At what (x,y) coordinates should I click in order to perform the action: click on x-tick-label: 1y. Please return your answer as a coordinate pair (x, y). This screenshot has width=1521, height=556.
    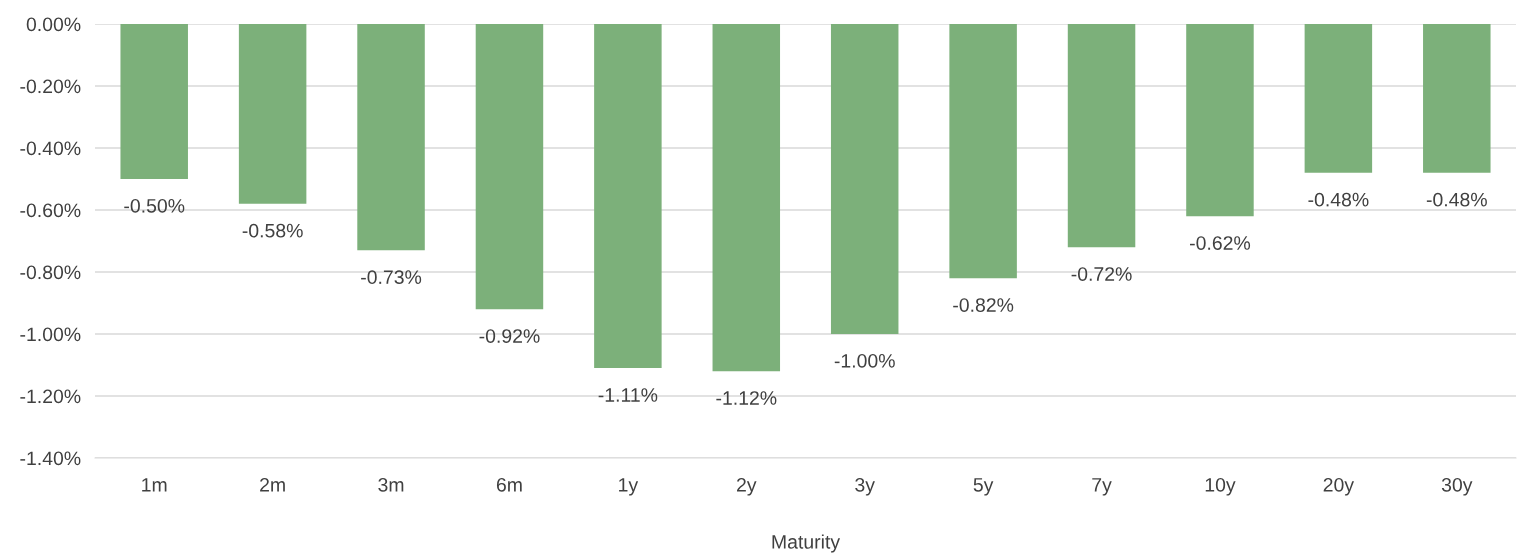
    Looking at the image, I should click on (629, 487).